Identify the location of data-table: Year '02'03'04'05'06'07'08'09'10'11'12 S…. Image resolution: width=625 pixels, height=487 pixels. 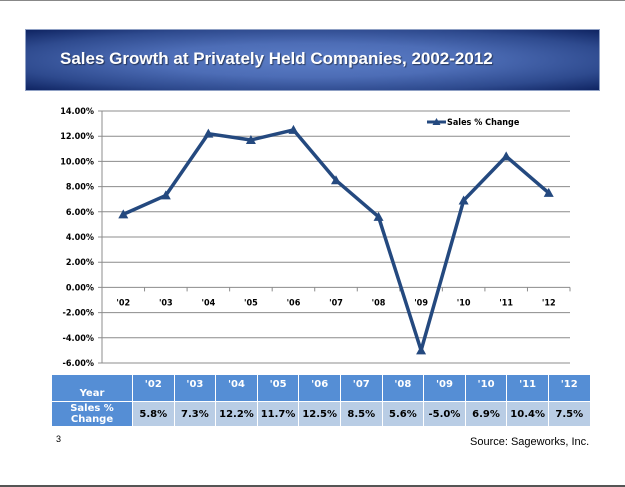
(321, 400).